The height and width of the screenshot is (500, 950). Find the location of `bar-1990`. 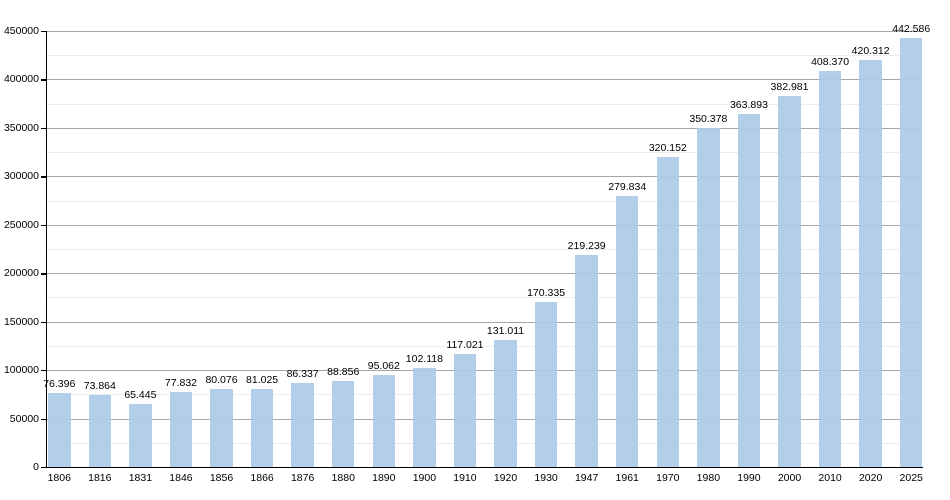

bar-1990 is located at coordinates (749, 290).